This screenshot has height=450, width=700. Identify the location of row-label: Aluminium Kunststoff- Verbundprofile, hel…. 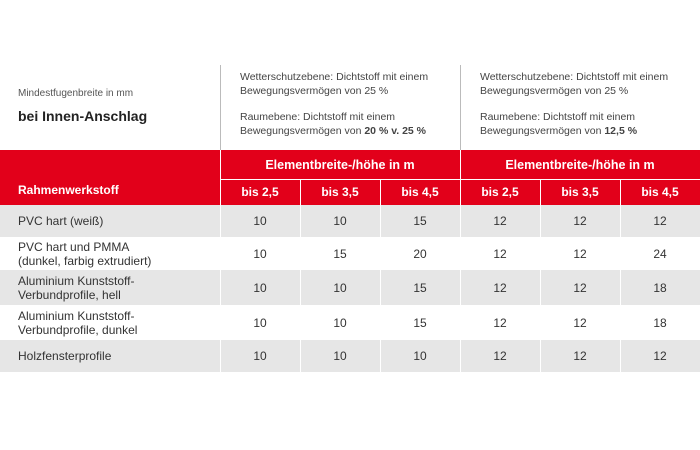
(109, 287).